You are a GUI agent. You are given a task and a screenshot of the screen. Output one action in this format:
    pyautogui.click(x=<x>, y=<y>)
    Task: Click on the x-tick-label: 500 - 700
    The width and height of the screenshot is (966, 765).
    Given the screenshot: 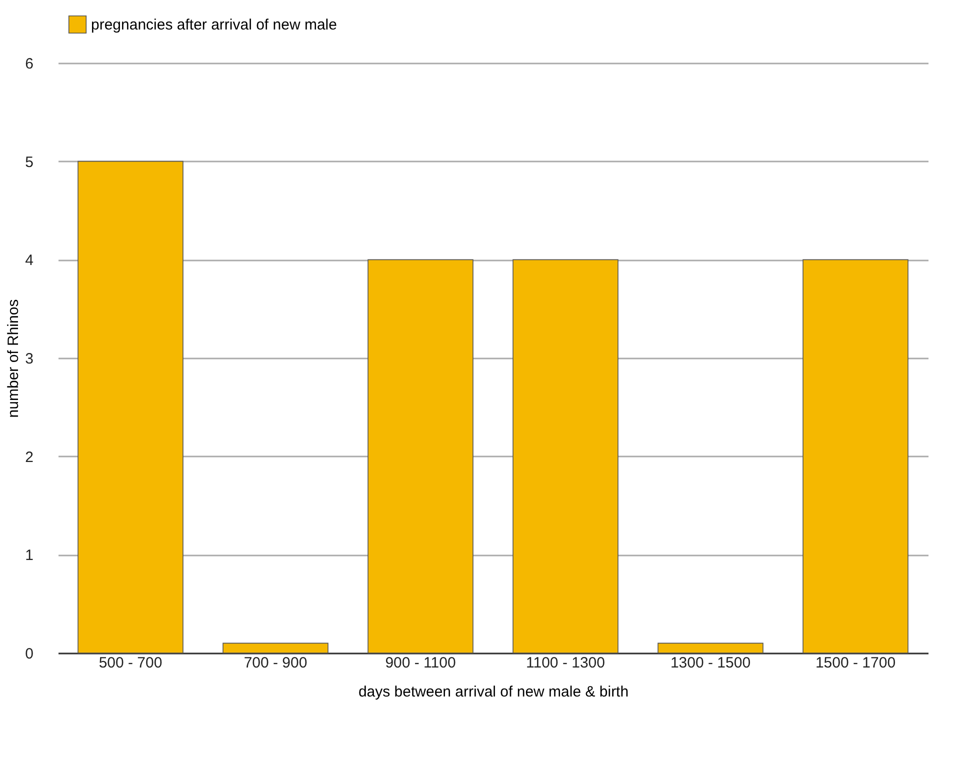 What is the action you would take?
    pyautogui.click(x=130, y=663)
    